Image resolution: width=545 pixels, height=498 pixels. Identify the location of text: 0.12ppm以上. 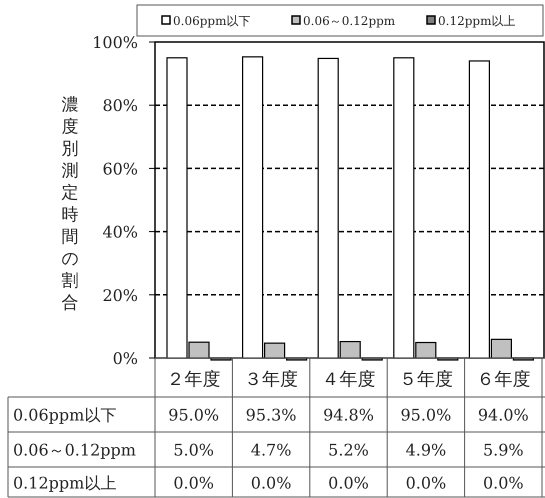
(64, 483).